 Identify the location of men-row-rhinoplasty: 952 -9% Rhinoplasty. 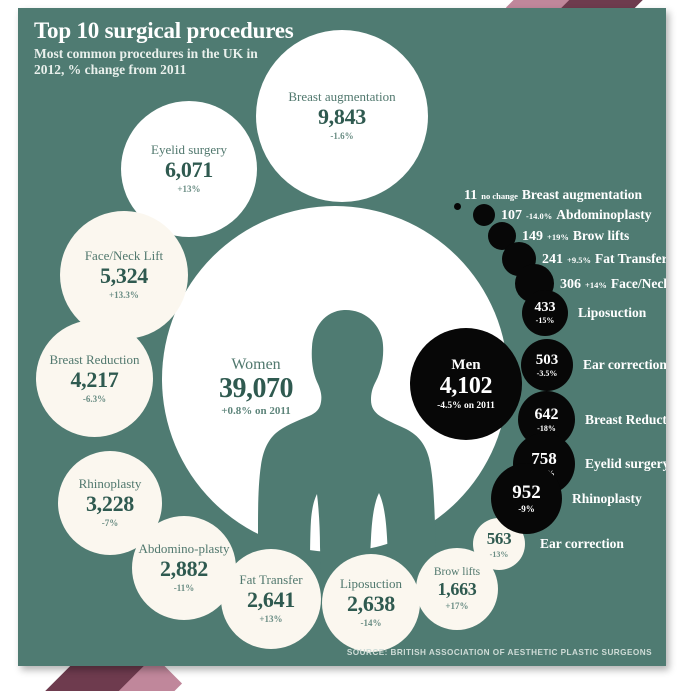
(566, 498).